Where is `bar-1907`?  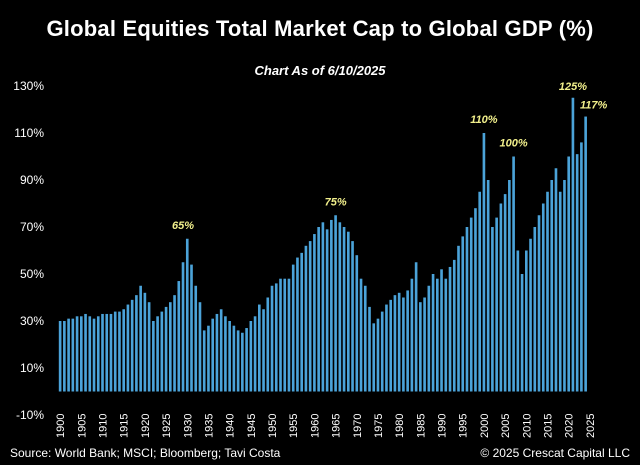
bar-1907 is located at coordinates (90, 354).